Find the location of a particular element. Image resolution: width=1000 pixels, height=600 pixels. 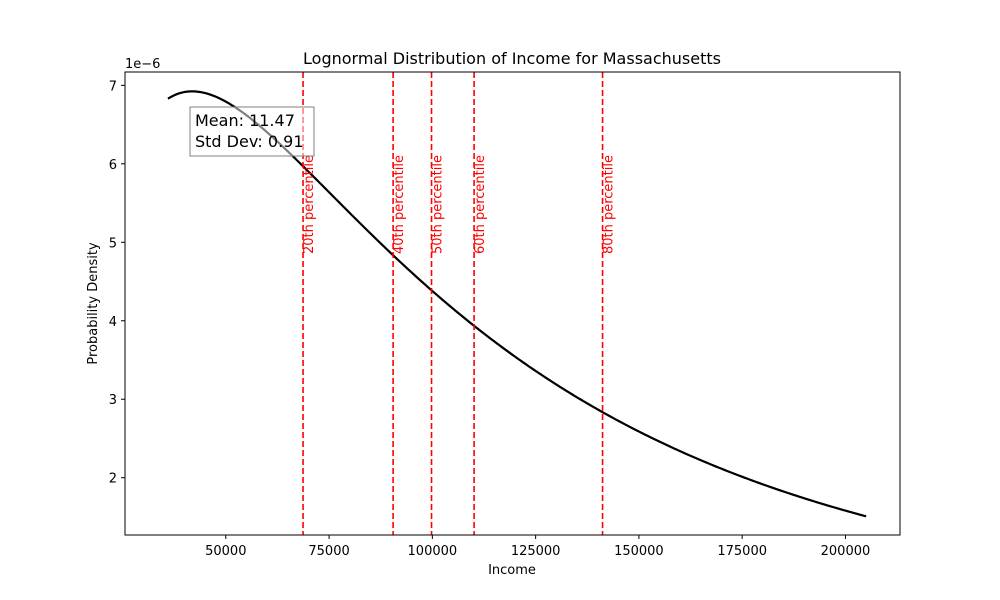

x-axis: 50000 75000 100000 125000 150000 175000 200000 is located at coordinates (537, 547).